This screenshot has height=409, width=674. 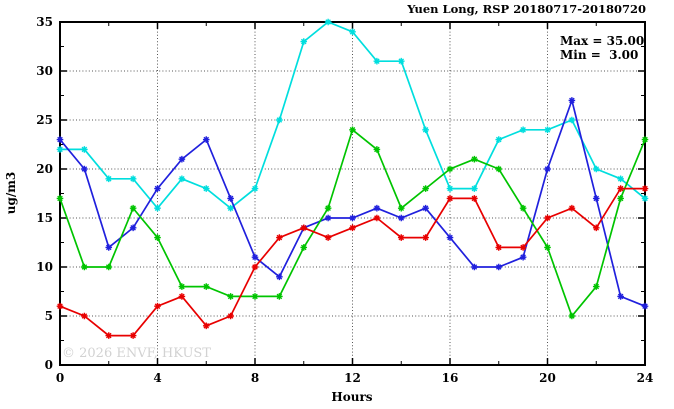 I want to click on x-tick-label: 20, so click(x=547, y=378).